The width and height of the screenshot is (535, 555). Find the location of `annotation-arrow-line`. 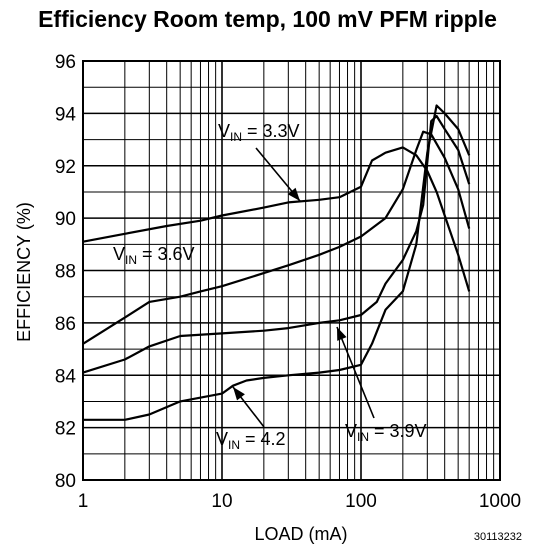

annotation-arrow-line is located at coordinates (355, 372).